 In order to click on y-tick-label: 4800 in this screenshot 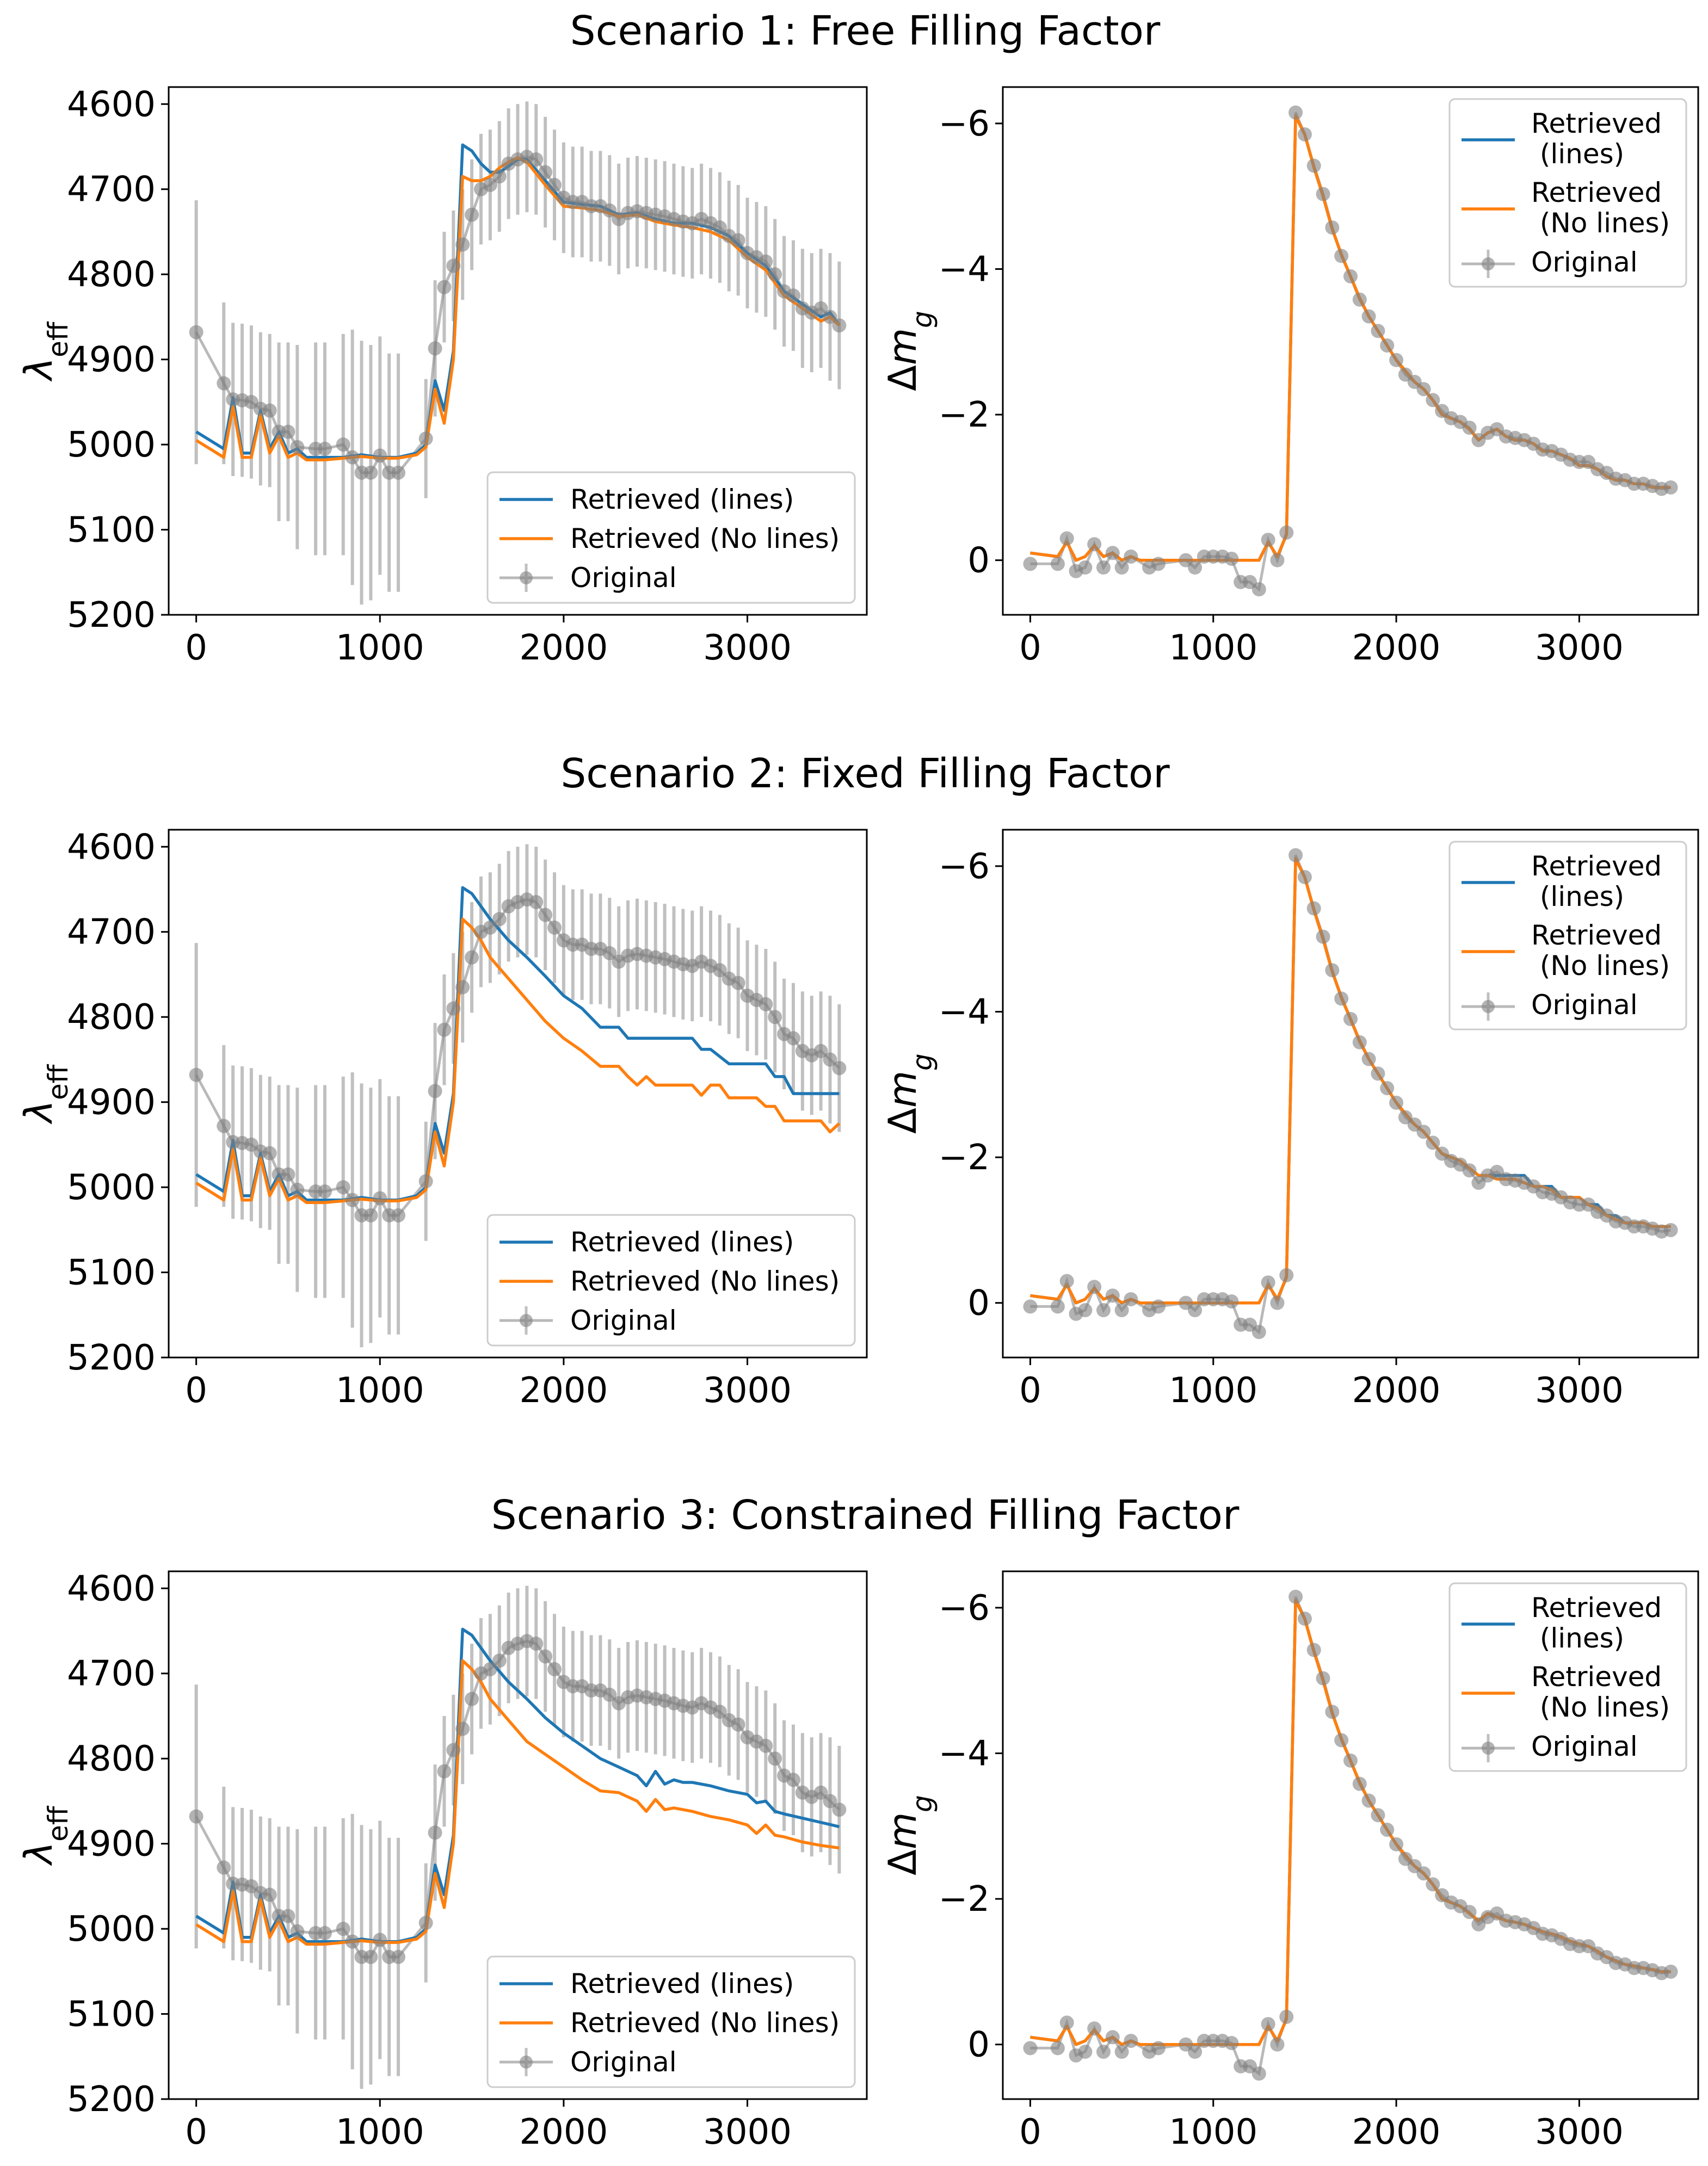, I will do `click(111, 1018)`.